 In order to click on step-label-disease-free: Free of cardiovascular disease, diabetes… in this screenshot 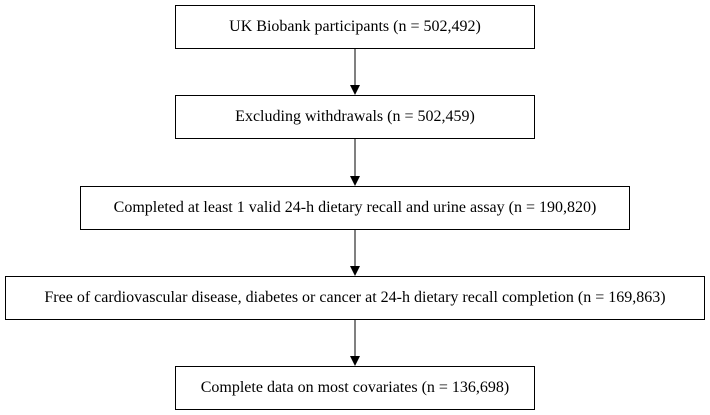, I will do `click(355, 297)`.